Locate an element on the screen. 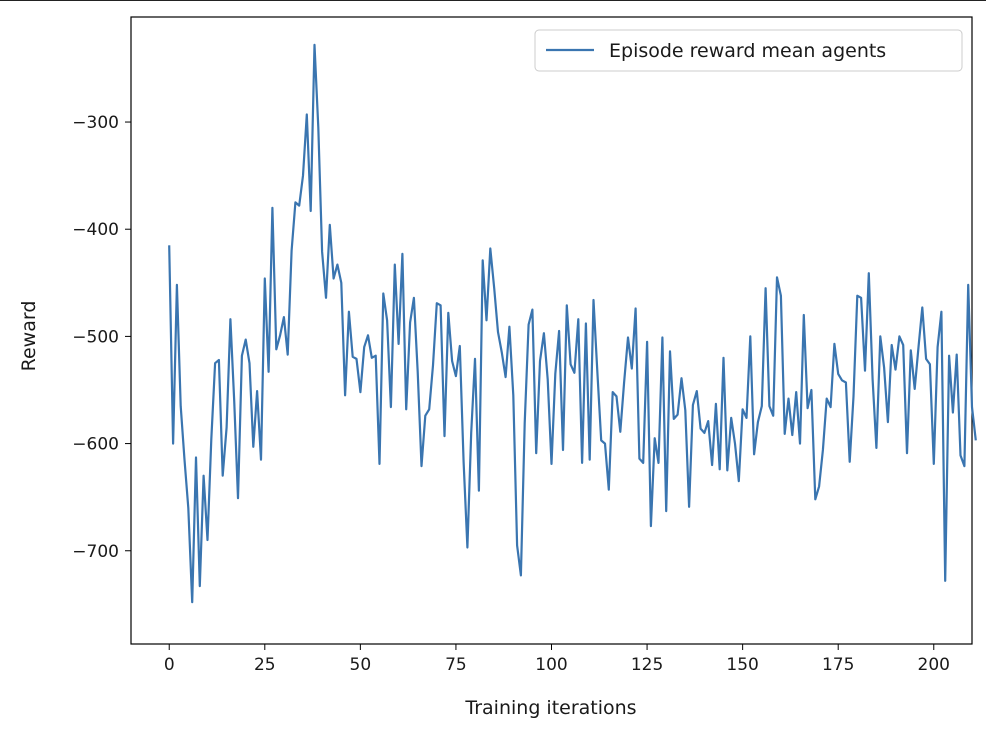 Image resolution: width=986 pixels, height=732 pixels. y-tick-label: −400 is located at coordinates (95, 230).